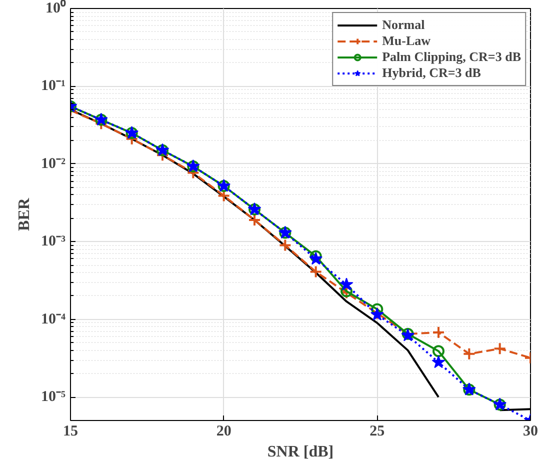  What do you see at coordinates (406, 41) in the screenshot?
I see `legend-label: Mu-Law` at bounding box center [406, 41].